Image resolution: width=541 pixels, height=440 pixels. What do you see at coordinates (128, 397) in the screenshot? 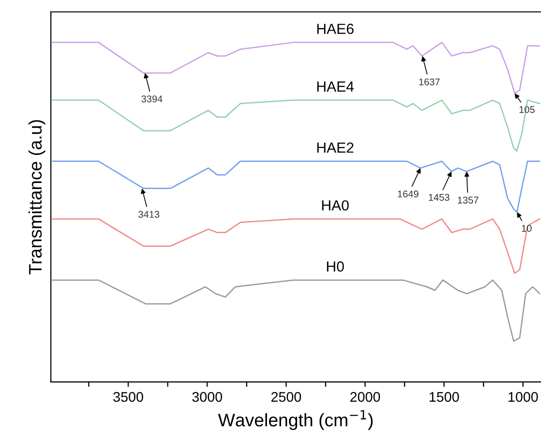
I see `x-tick-label: 3500` at bounding box center [128, 397].